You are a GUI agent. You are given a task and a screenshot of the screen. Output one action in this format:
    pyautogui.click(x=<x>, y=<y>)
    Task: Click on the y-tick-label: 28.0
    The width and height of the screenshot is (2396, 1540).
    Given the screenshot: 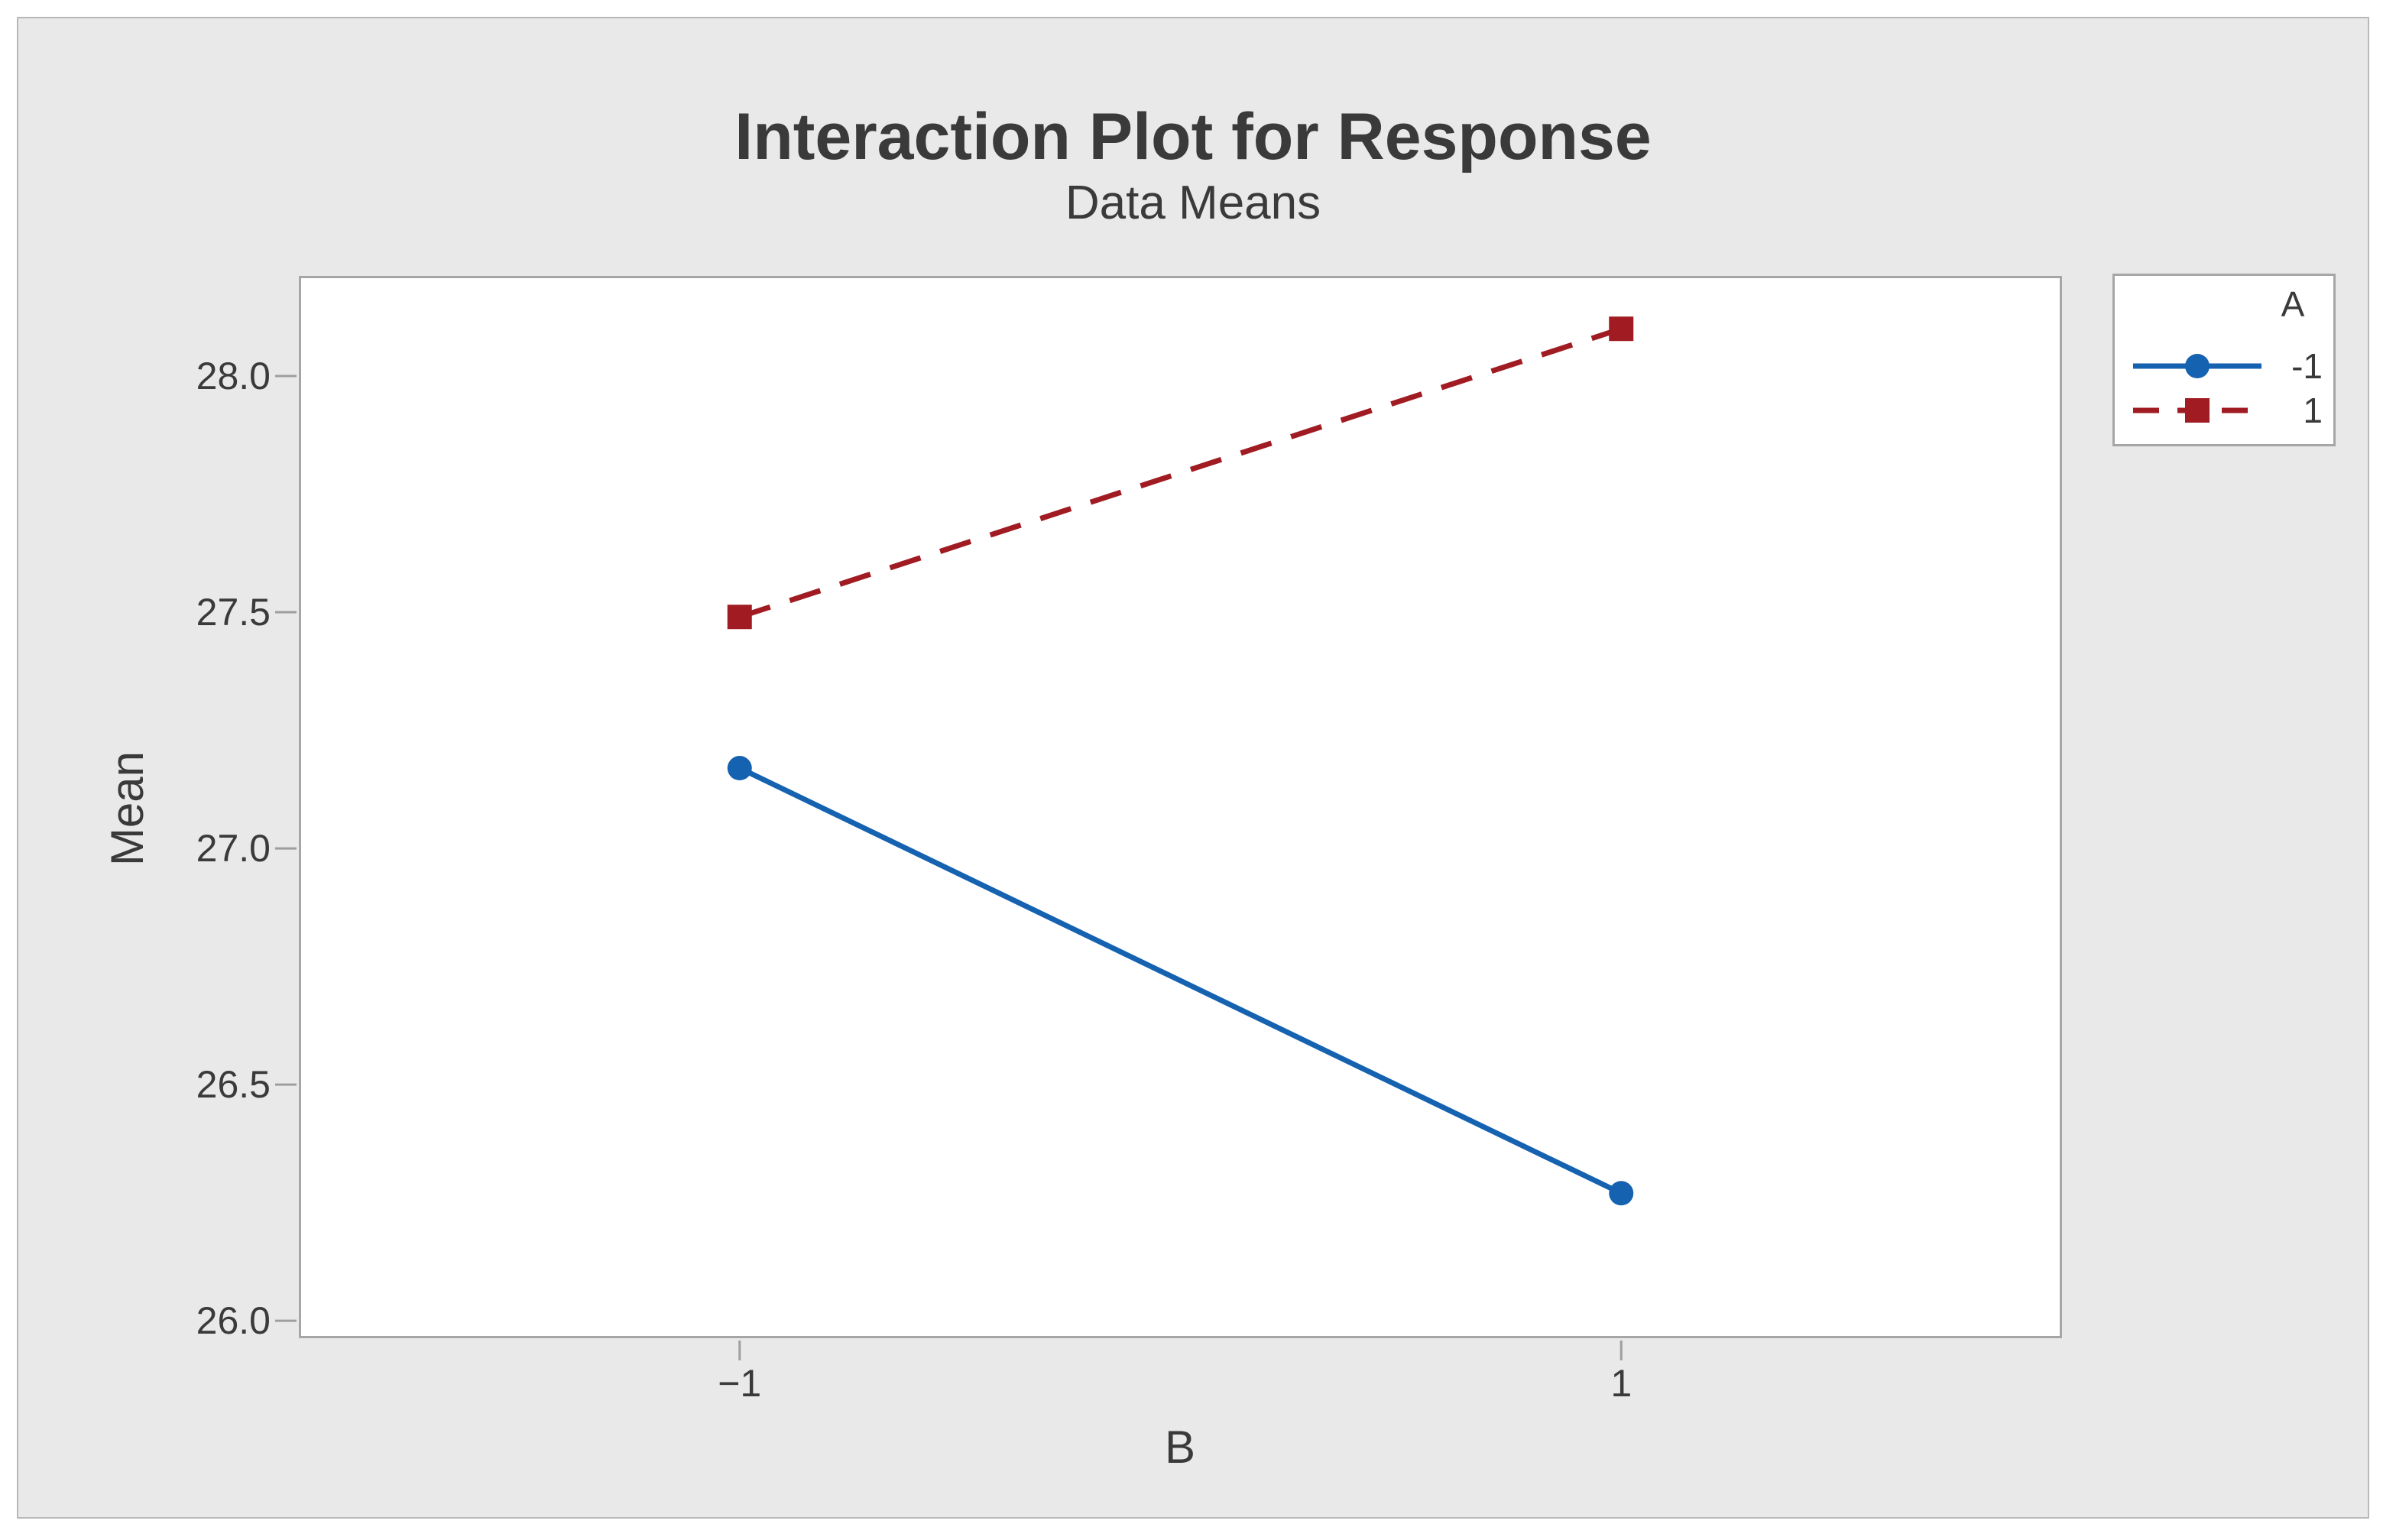 What is the action you would take?
    pyautogui.click(x=233, y=377)
    